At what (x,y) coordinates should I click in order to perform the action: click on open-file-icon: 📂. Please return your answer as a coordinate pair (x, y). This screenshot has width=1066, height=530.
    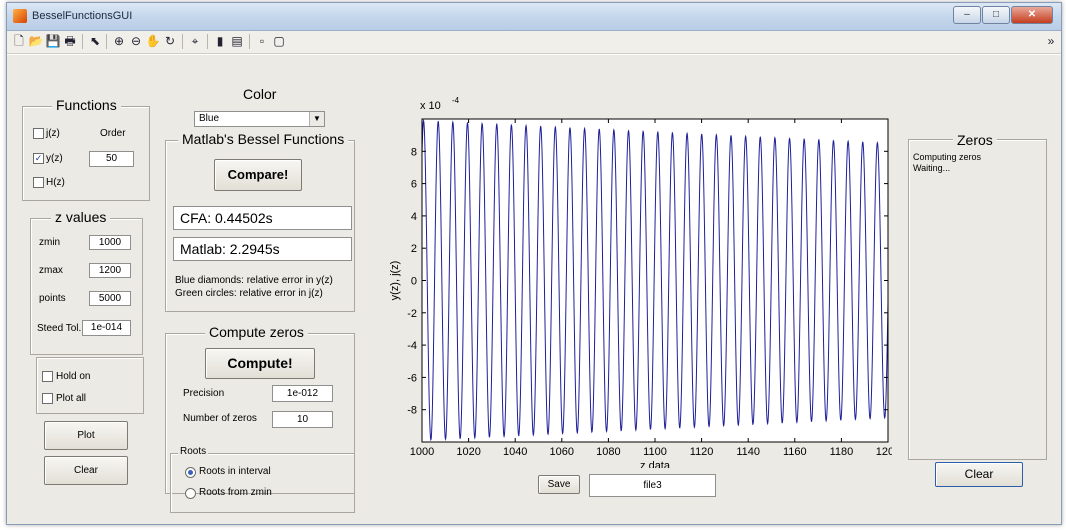
    Looking at the image, I should click on (36, 41).